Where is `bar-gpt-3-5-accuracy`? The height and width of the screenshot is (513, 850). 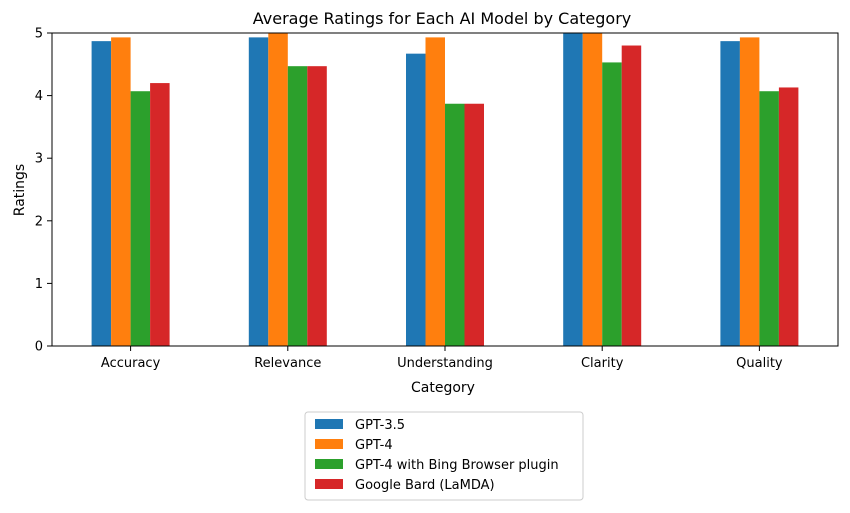
bar-gpt-3-5-accuracy is located at coordinates (101, 193).